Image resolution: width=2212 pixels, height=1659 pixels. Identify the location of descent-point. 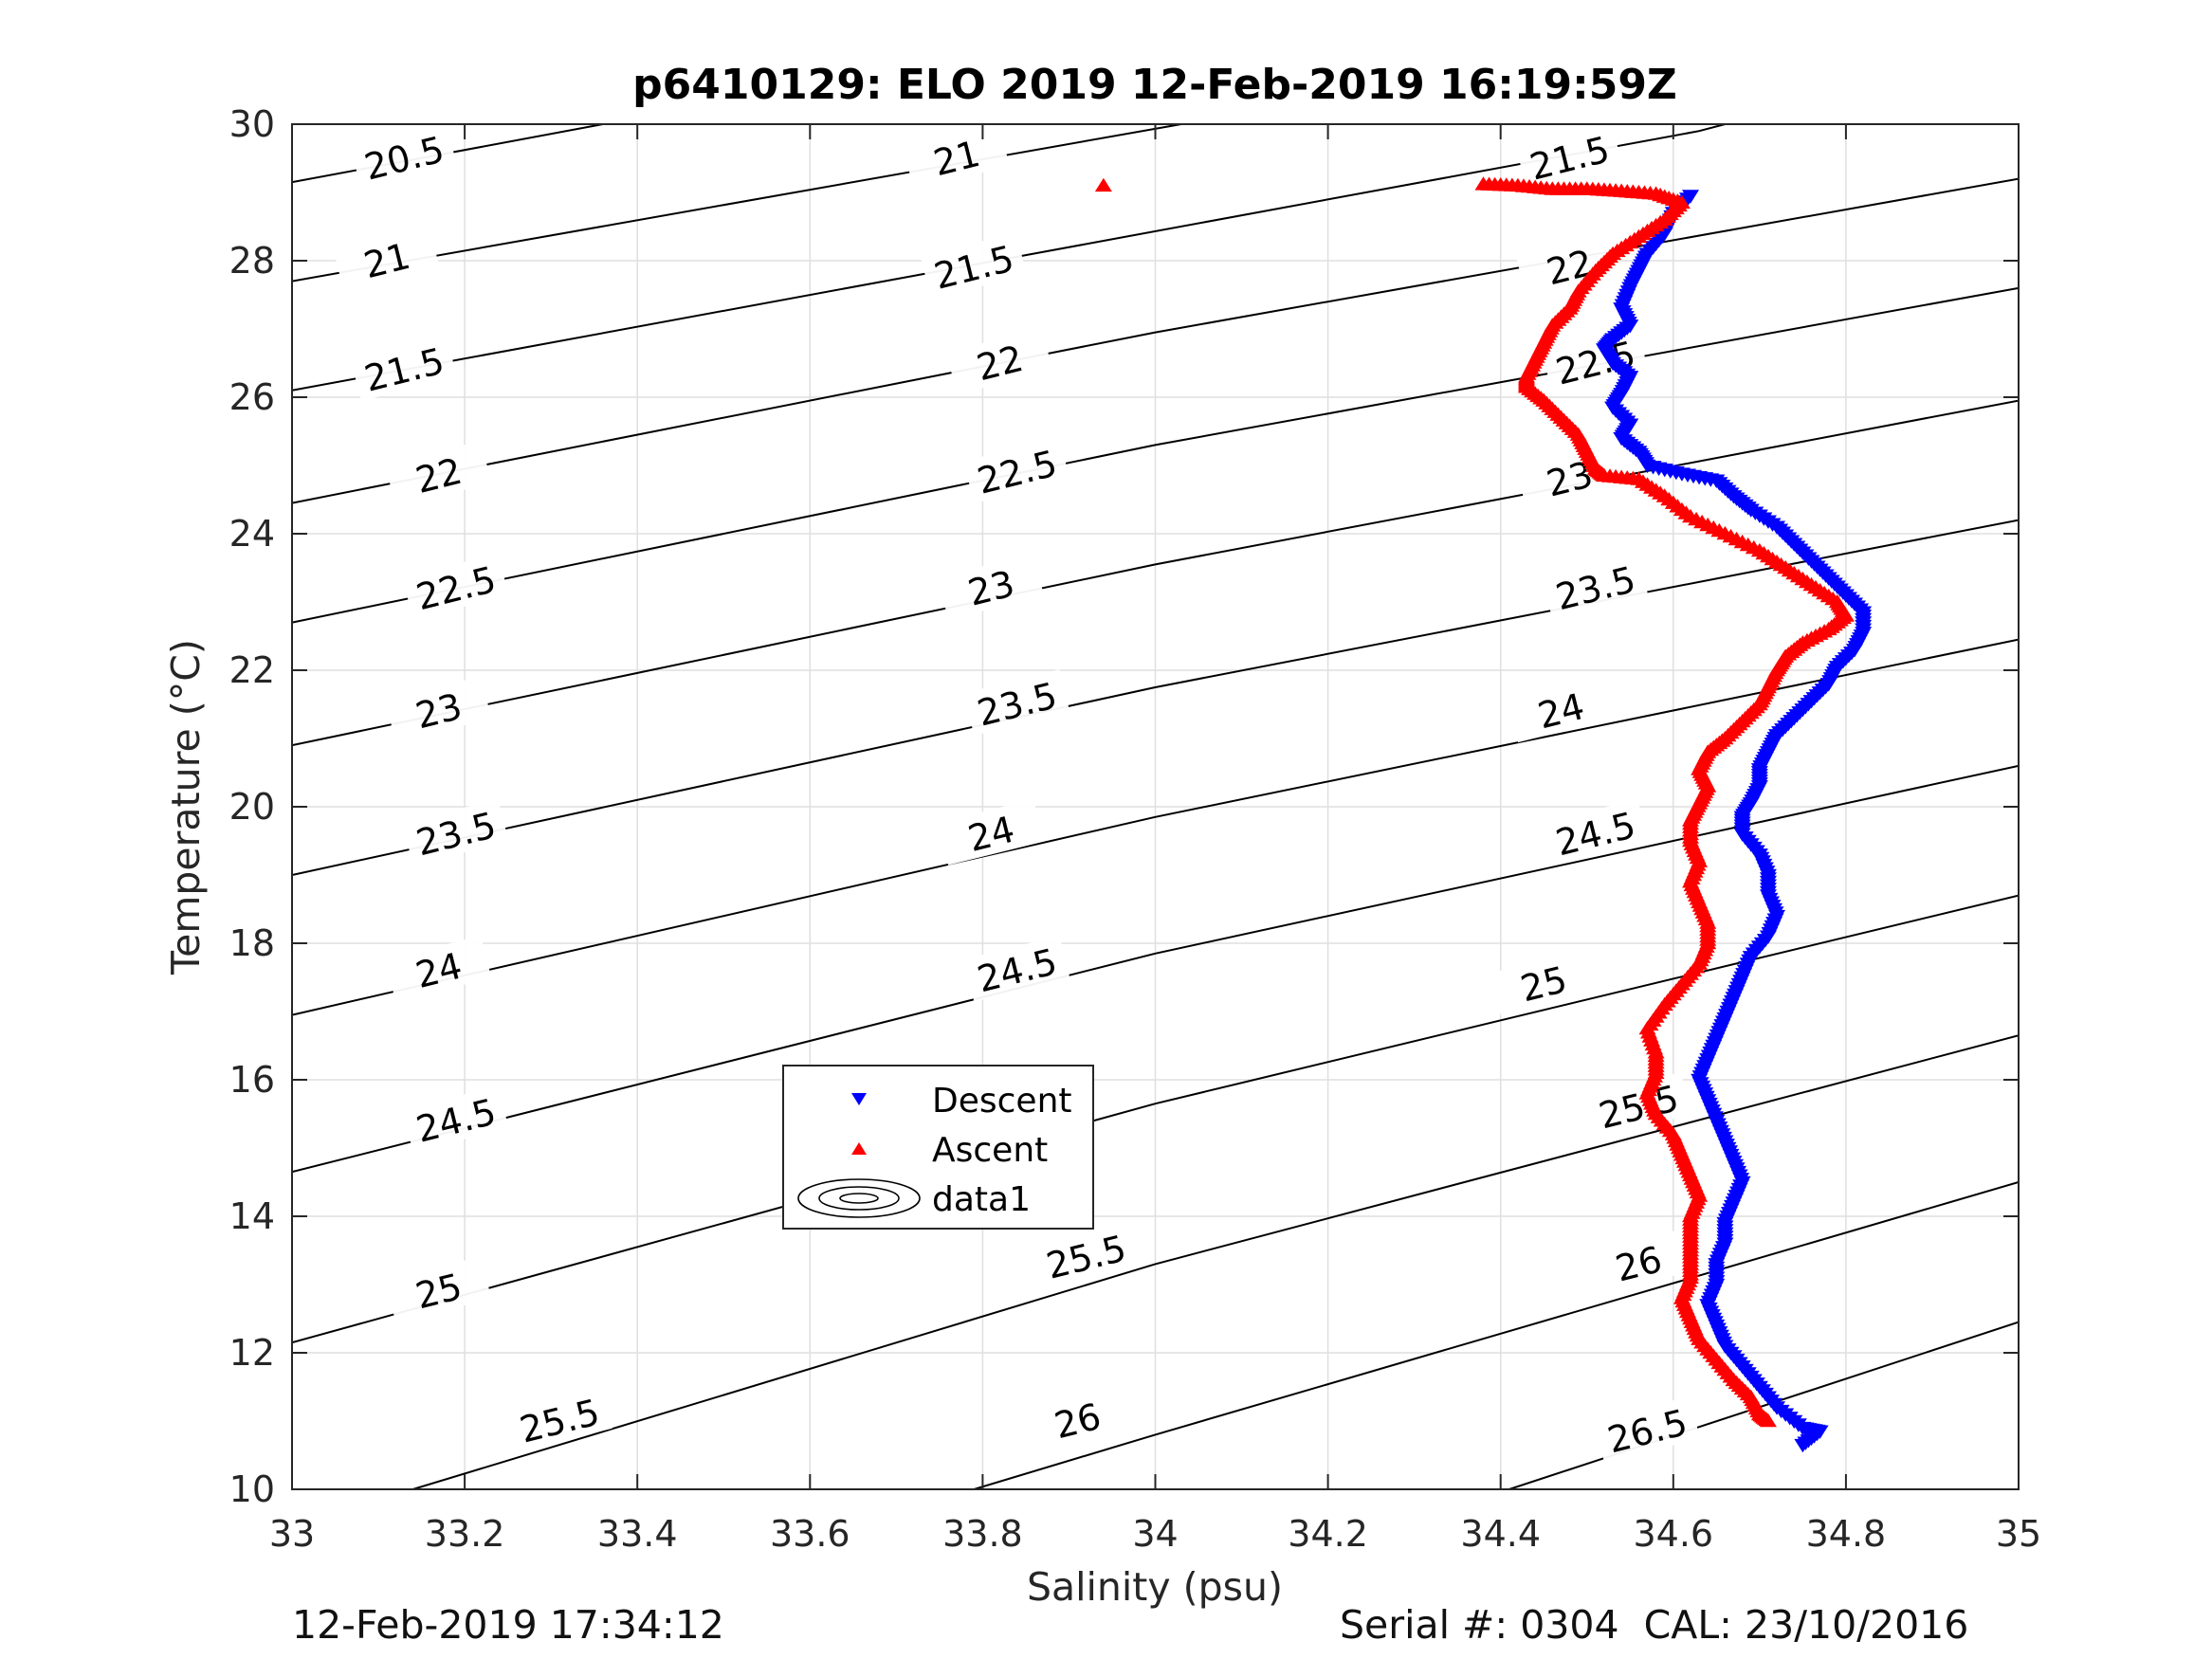
(1803, 1445).